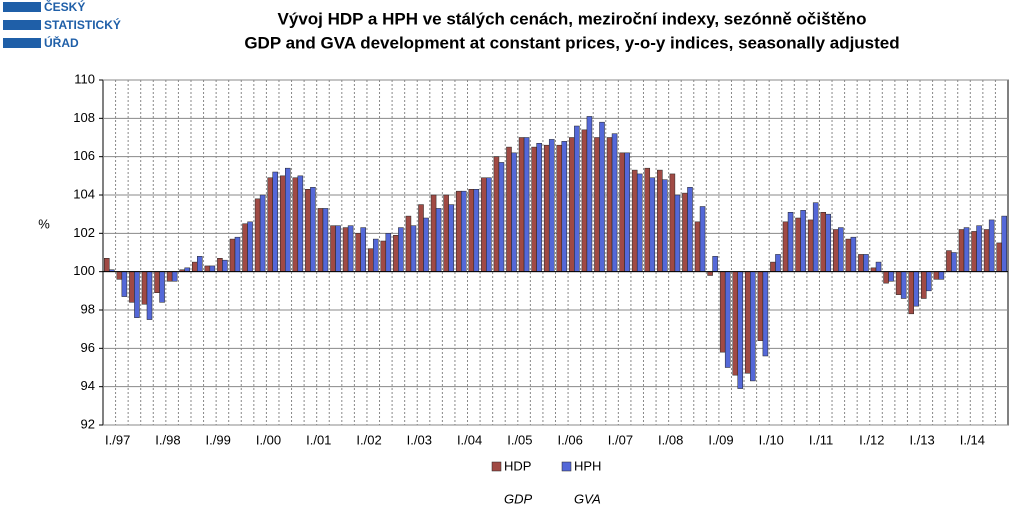  Describe the element at coordinates (88, 308) in the screenshot. I see `y-tick-label: 98` at that location.